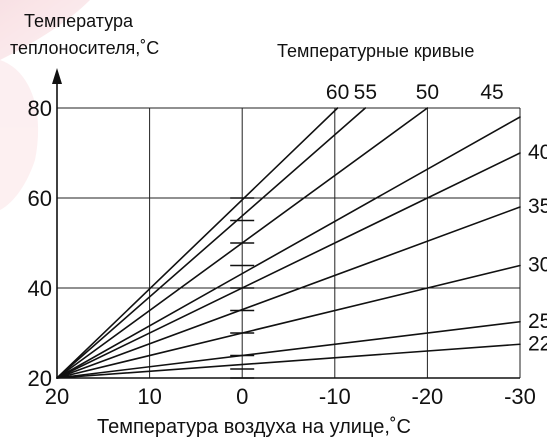 The image size is (547, 440). I want to click on series-label-40: 40, so click(537, 152).